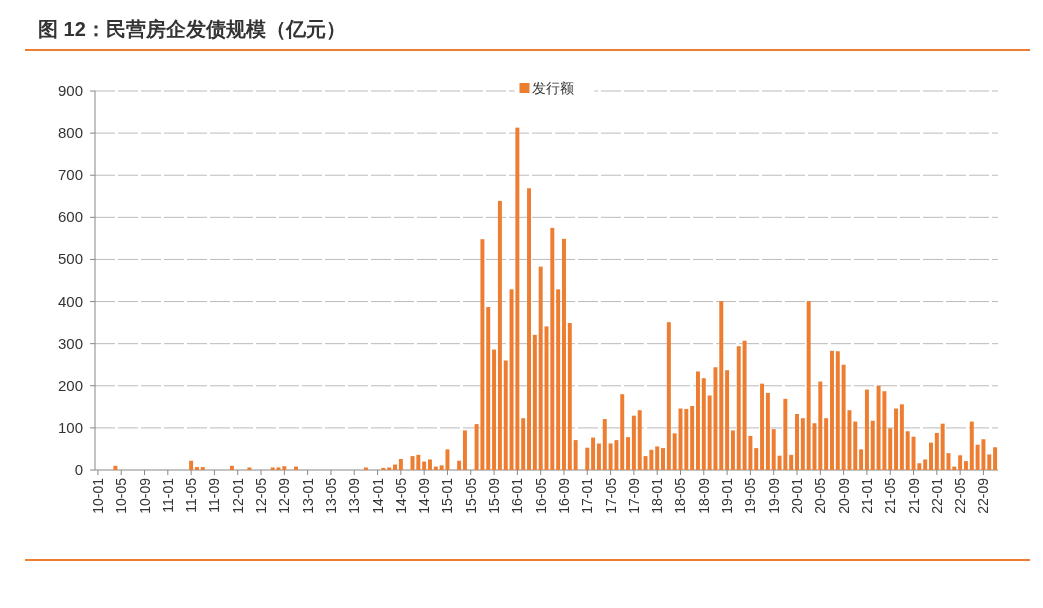 This screenshot has height=608, width=1043. What do you see at coordinates (97, 495) in the screenshot?
I see `x-tick-label: 10-01` at bounding box center [97, 495].